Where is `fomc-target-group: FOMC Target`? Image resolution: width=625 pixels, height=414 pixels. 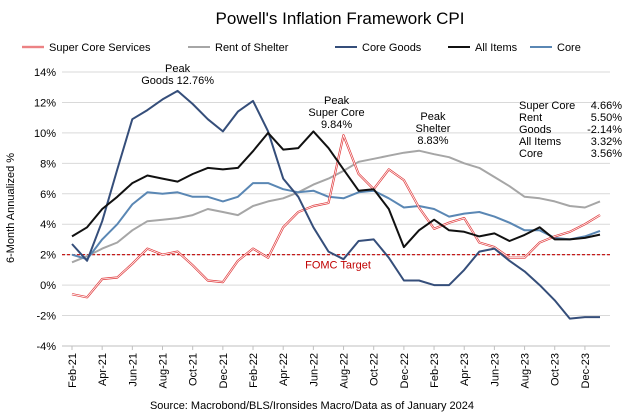
fomc-target-group: FOMC Target is located at coordinates (336, 263).